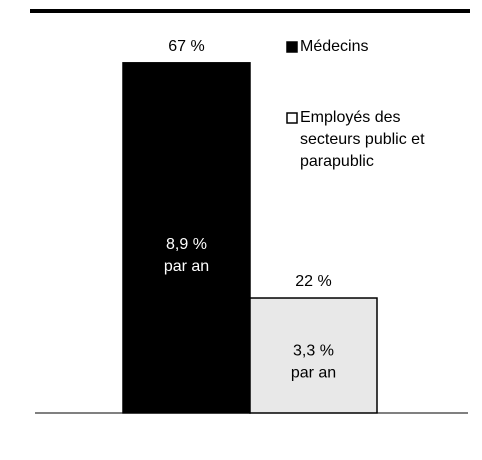 The width and height of the screenshot is (482, 460). Describe the element at coordinates (313, 281) in the screenshot. I see `value-label: 22 %` at that location.